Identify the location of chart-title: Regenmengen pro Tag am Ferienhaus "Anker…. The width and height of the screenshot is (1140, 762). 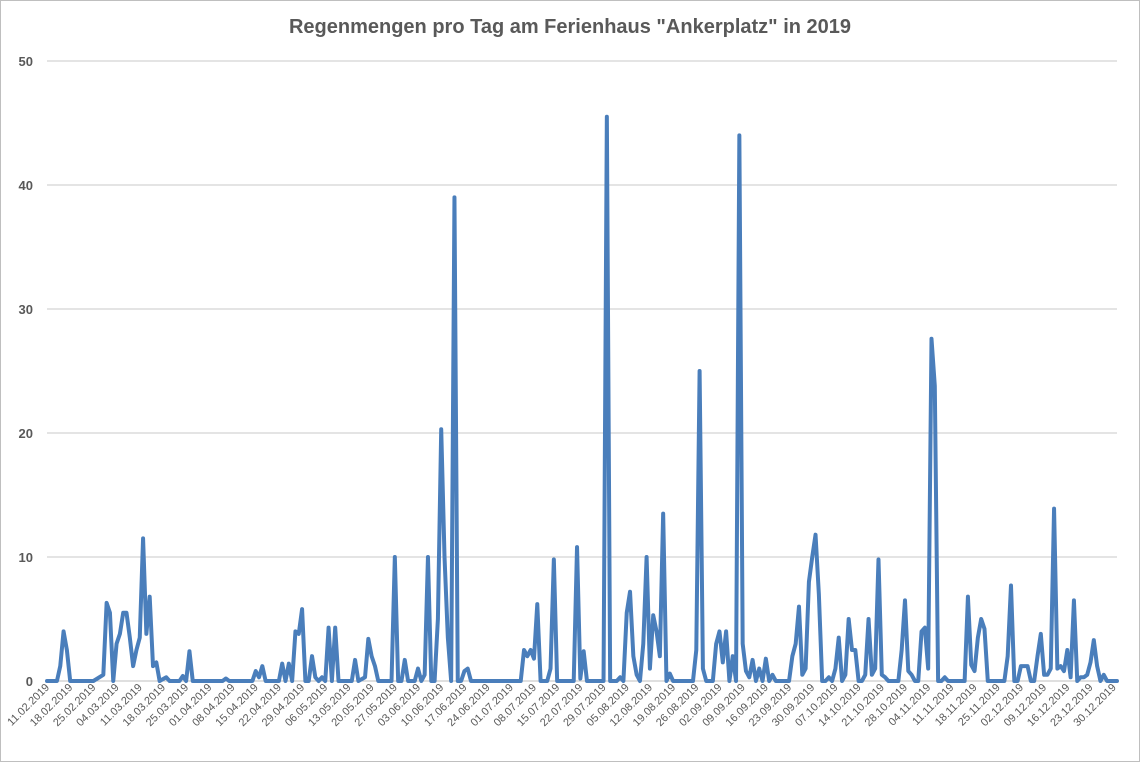
(570, 27).